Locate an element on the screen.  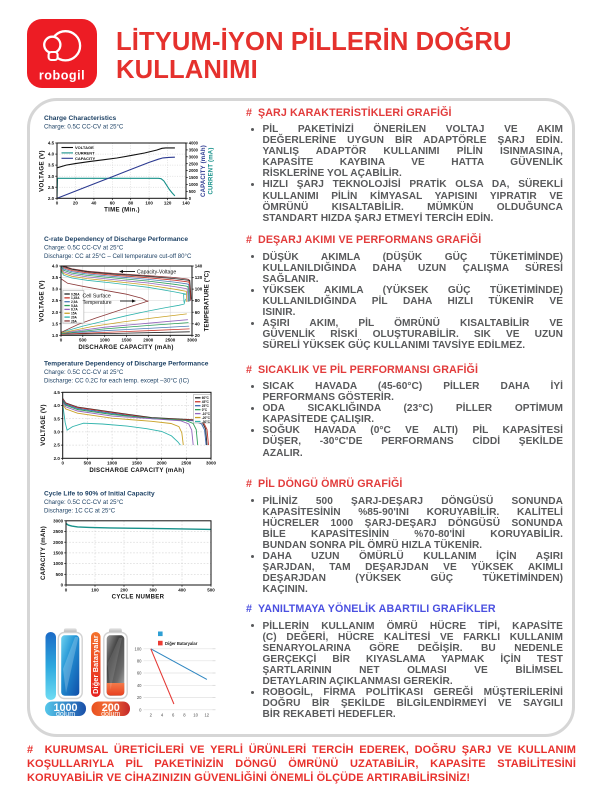
svg-text: 80 is located at coordinates (131, 203).